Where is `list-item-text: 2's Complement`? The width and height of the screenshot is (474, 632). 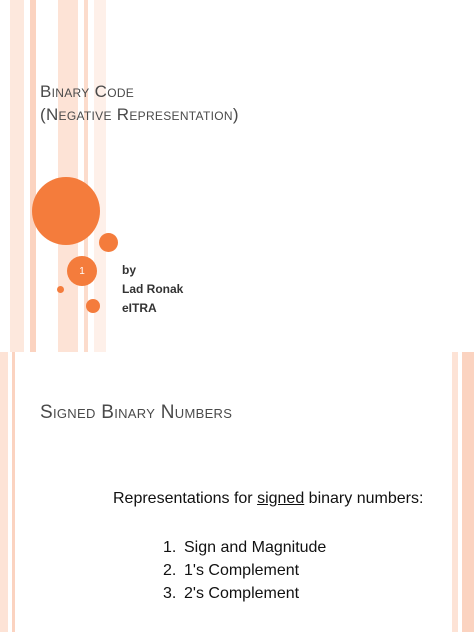
list-item-text: 2's Complement is located at coordinates (242, 593).